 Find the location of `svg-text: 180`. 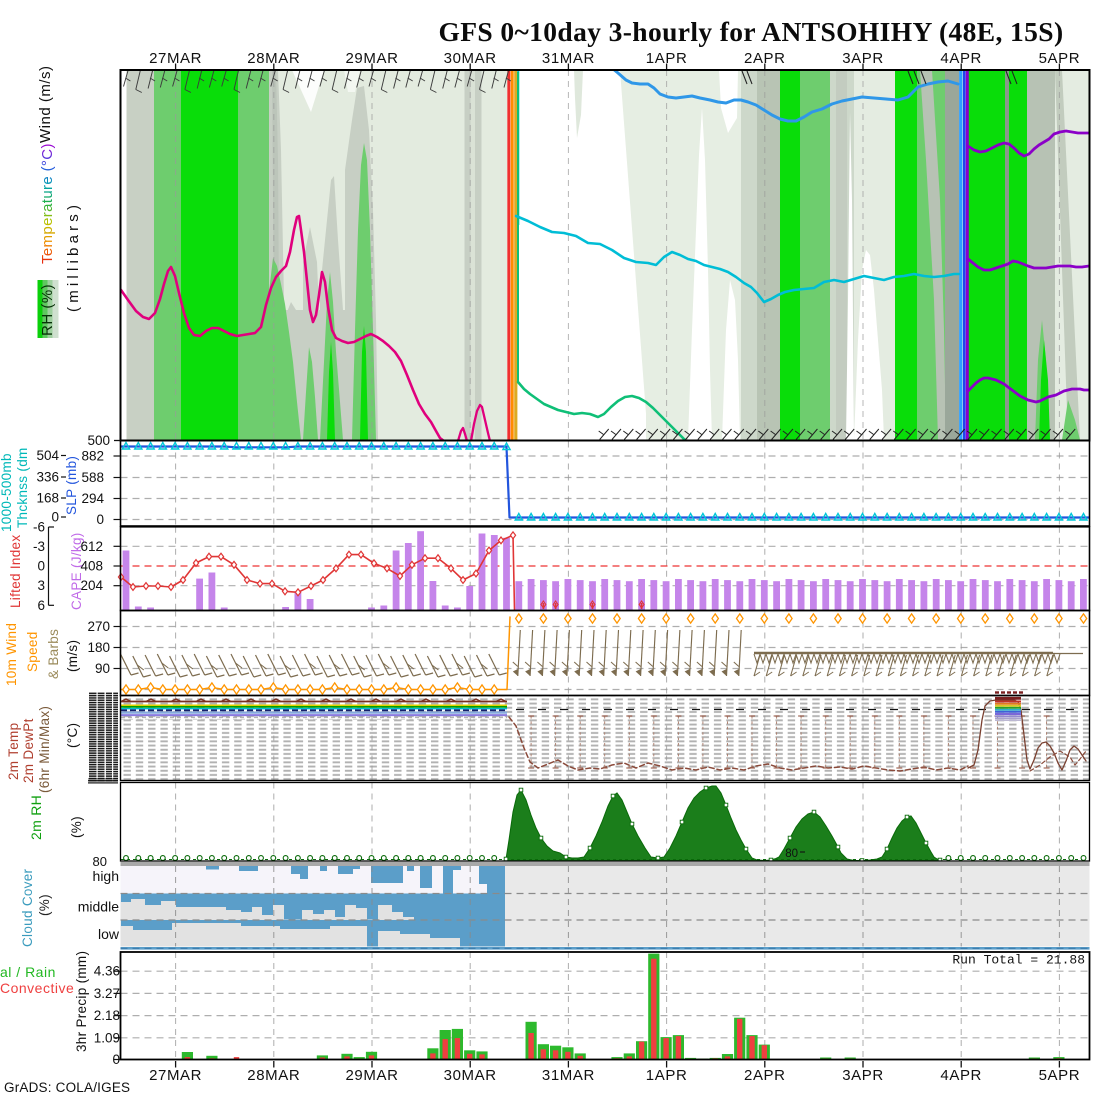

svg-text: 180 is located at coordinates (98, 647).